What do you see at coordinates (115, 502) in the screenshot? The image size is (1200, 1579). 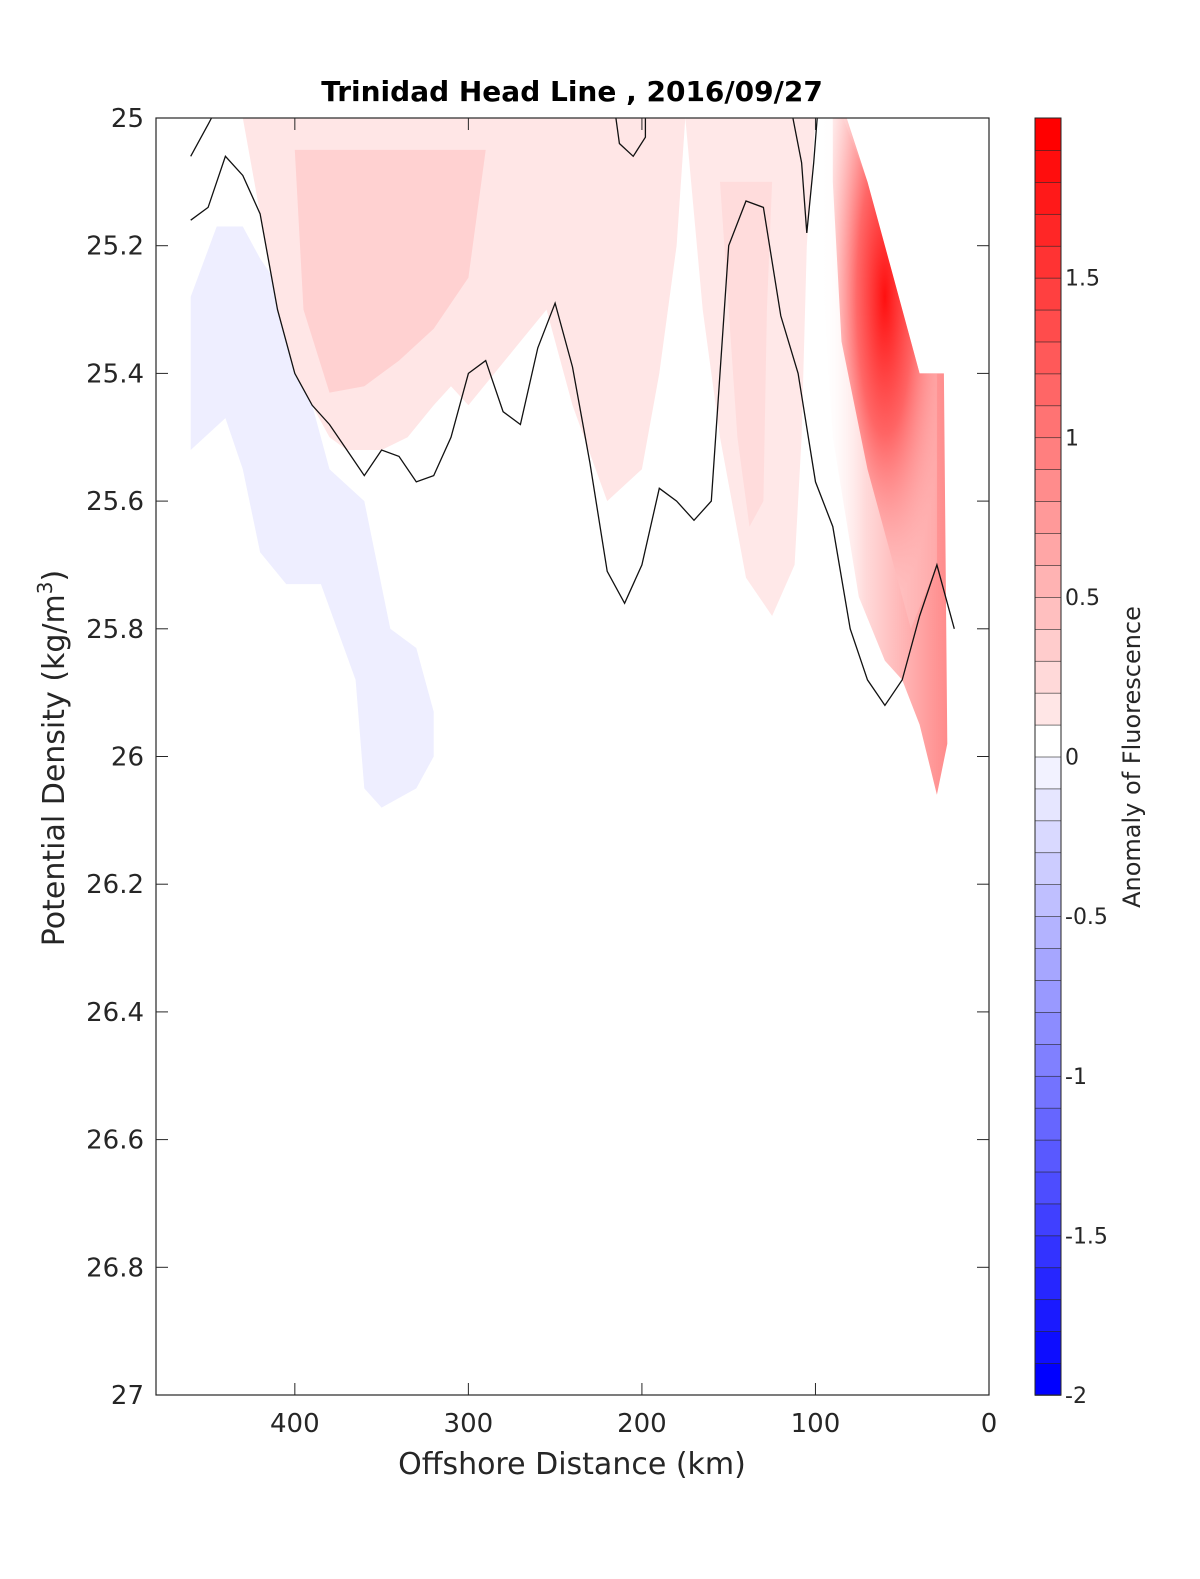 I see `y-tick-label: 25.6` at bounding box center [115, 502].